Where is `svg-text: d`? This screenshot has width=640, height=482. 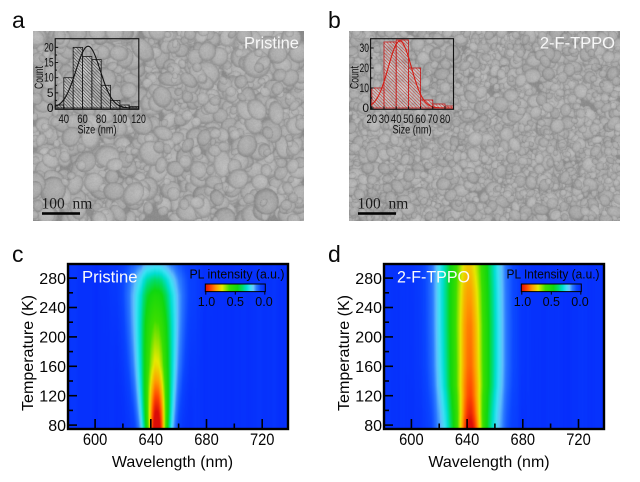 svg-text: d is located at coordinates (334, 254).